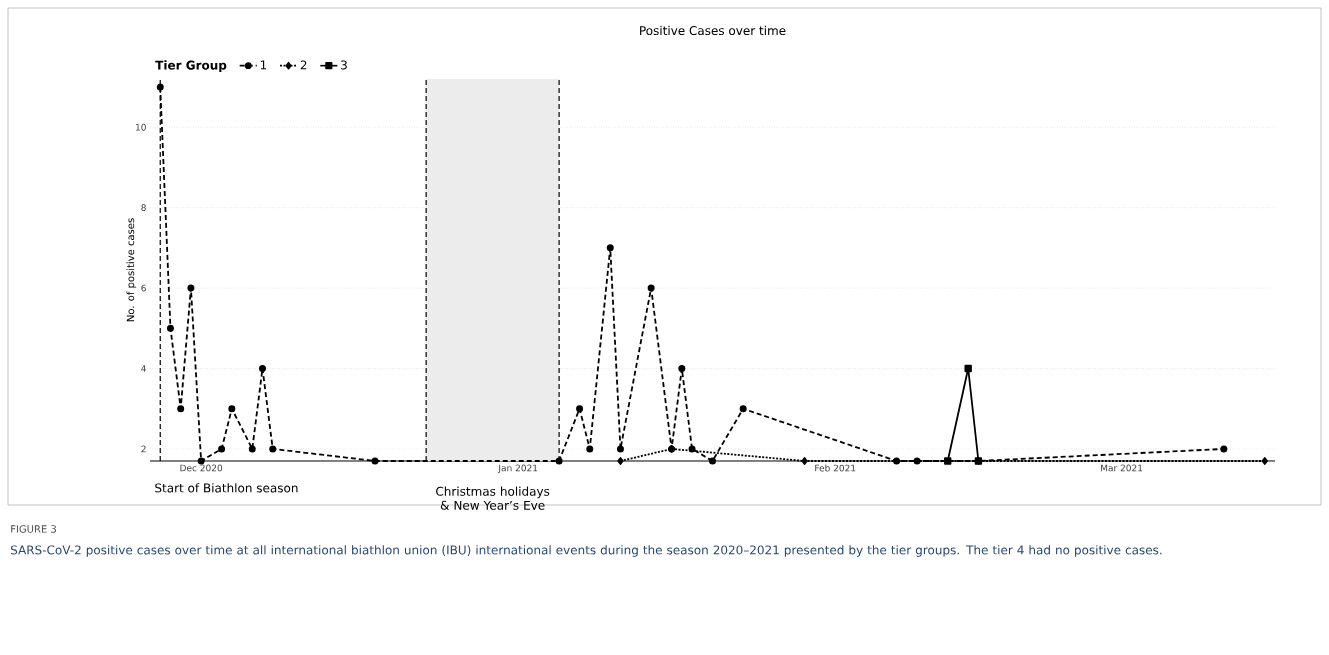  I want to click on x-tick-label: Mar 2021, so click(1122, 468).